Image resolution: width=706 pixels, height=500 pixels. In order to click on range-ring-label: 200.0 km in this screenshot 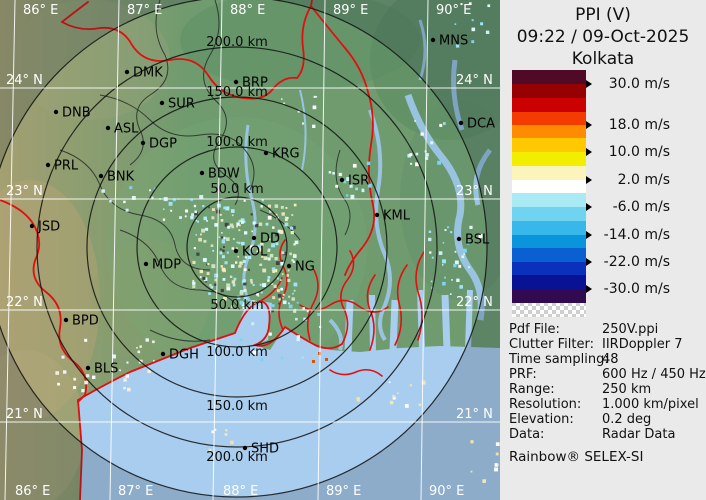, I will do `click(237, 457)`.